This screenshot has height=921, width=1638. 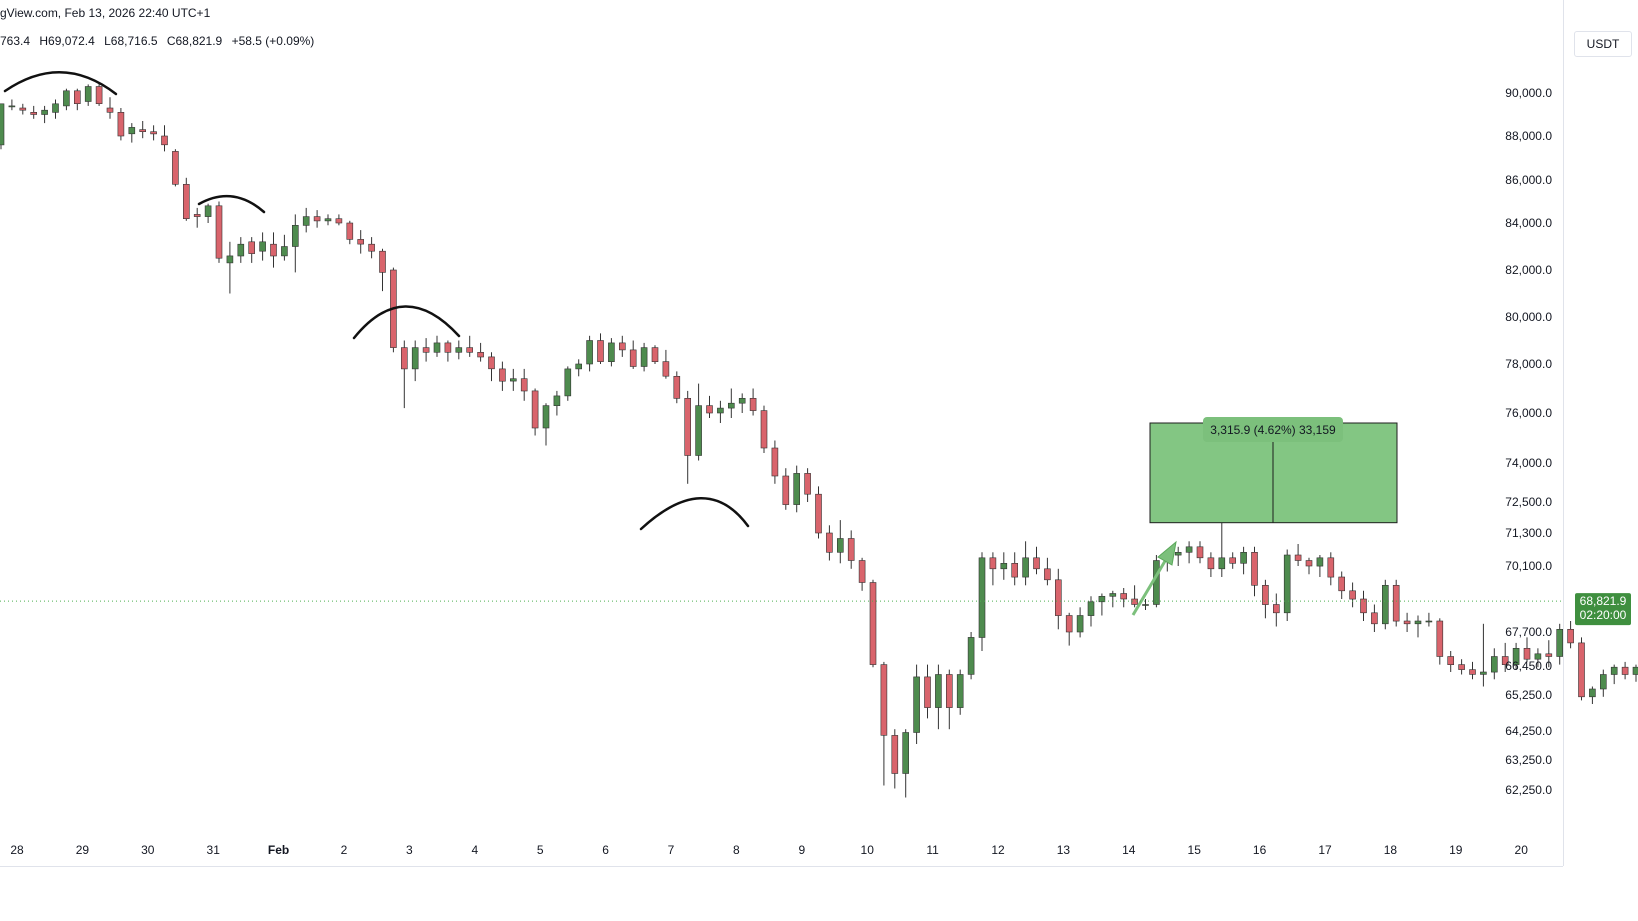 What do you see at coordinates (1603, 44) in the screenshot?
I see `currency-button: USDT` at bounding box center [1603, 44].